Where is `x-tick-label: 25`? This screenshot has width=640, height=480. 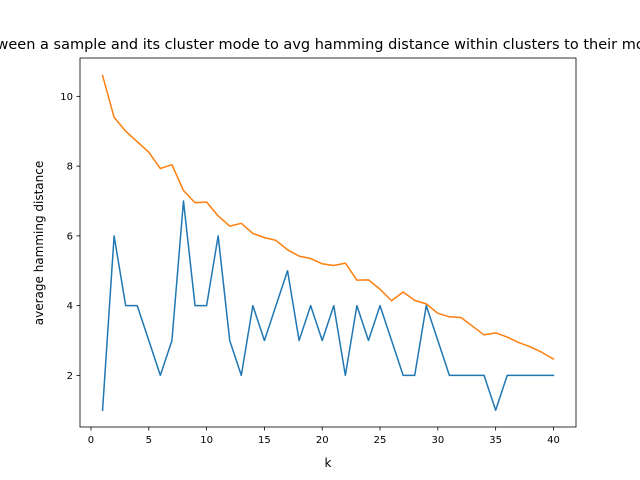
x-tick-label: 25 is located at coordinates (380, 440).